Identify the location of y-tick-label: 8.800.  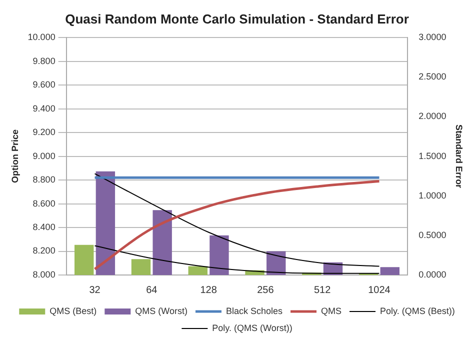
(44, 179).